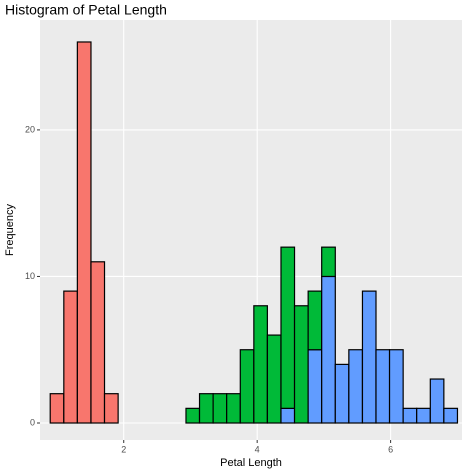  What do you see at coordinates (390, 449) in the screenshot?
I see `x-tick-label: 6` at bounding box center [390, 449].